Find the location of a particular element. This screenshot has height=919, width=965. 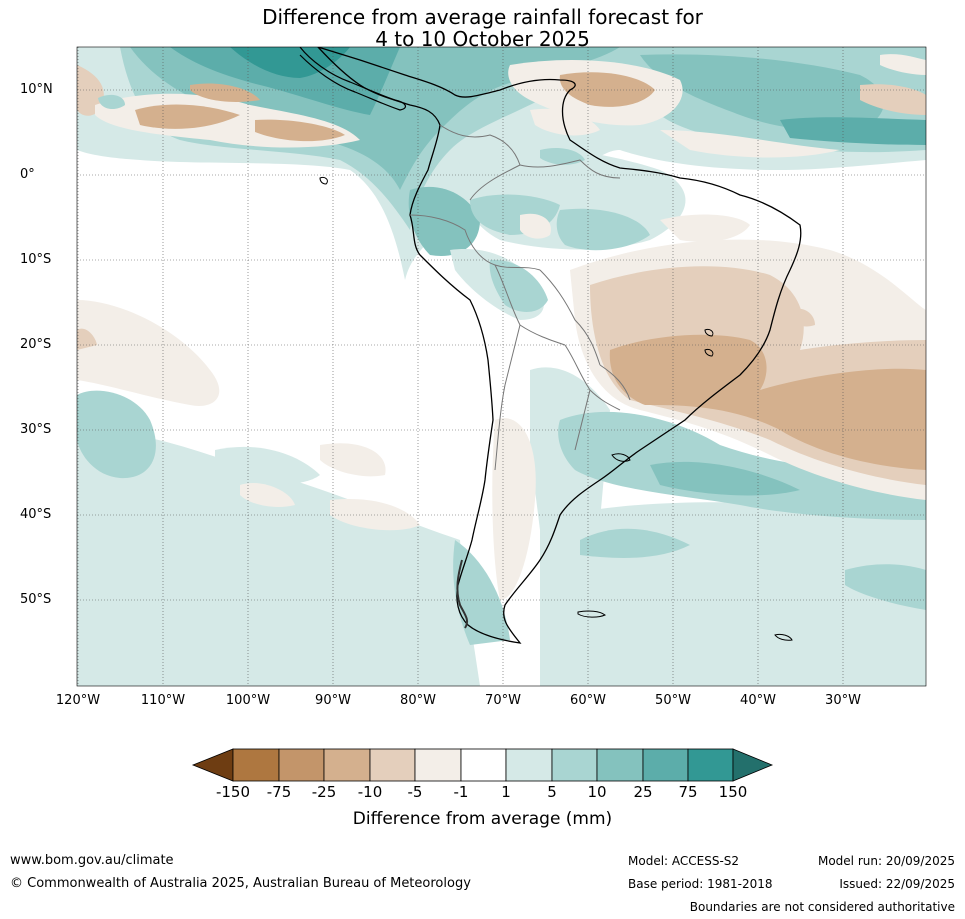

model-name: Model: ACCESS-S2 is located at coordinates (684, 861).